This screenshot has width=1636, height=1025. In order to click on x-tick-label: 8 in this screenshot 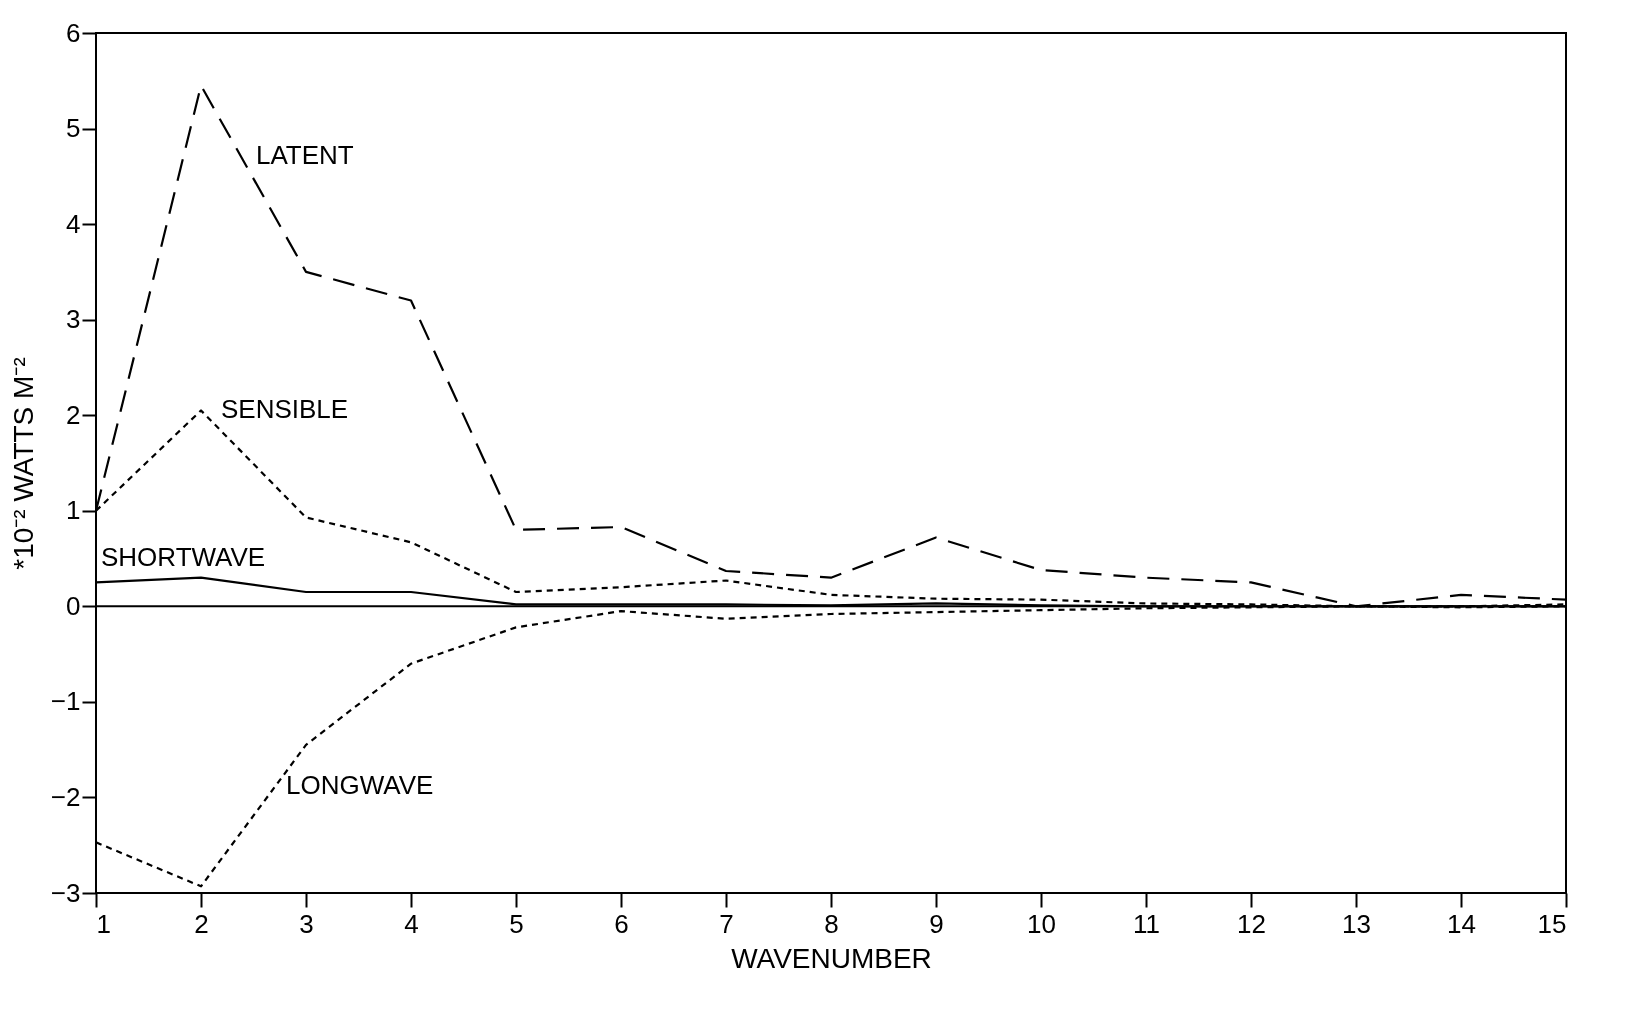, I will do `click(831, 923)`.